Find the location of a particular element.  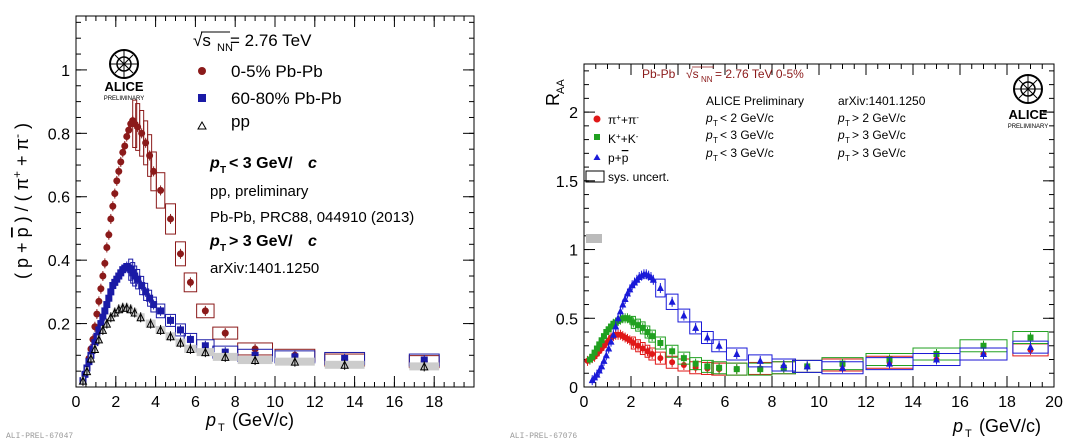

x-tick-label: 20 is located at coordinates (1054, 402).